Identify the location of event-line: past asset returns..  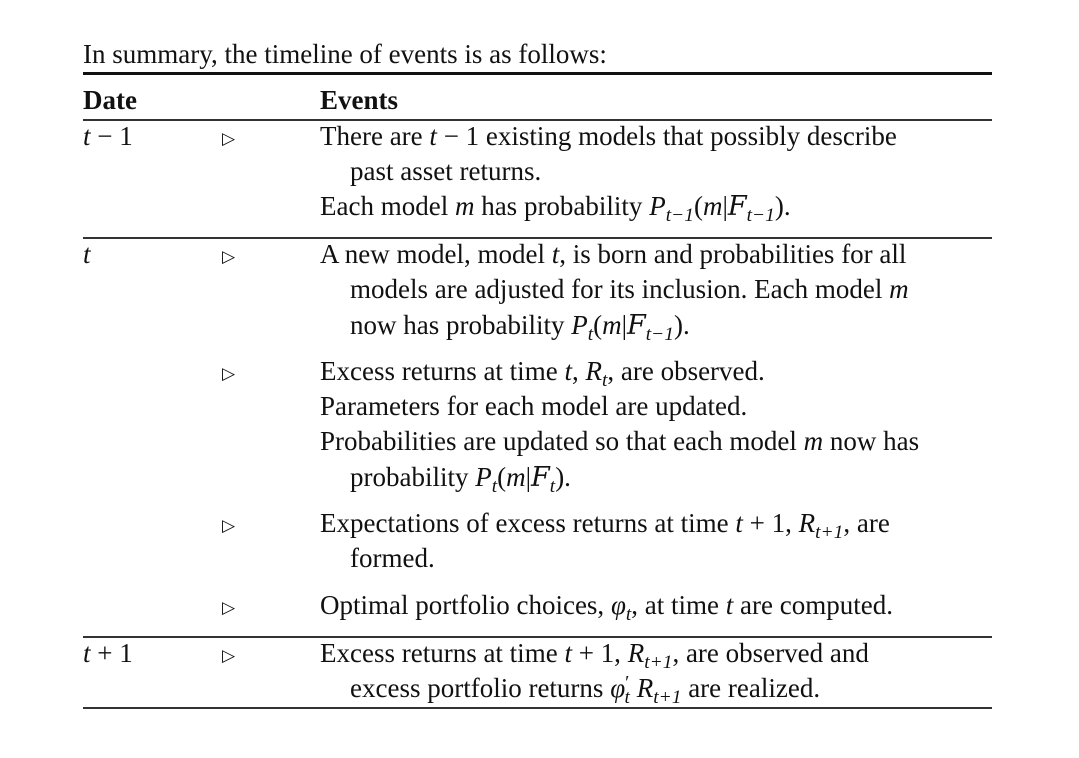
(446, 171).